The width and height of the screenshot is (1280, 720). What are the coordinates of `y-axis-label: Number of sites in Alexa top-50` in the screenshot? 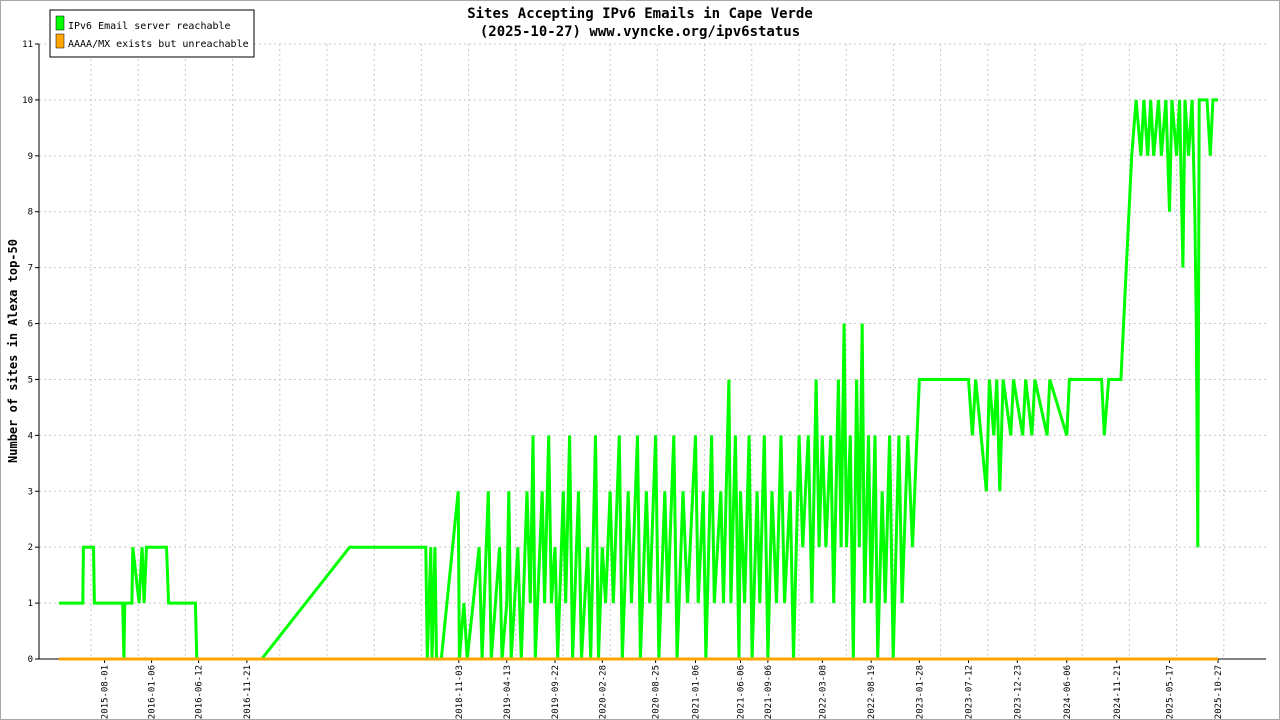 It's located at (13, 351).